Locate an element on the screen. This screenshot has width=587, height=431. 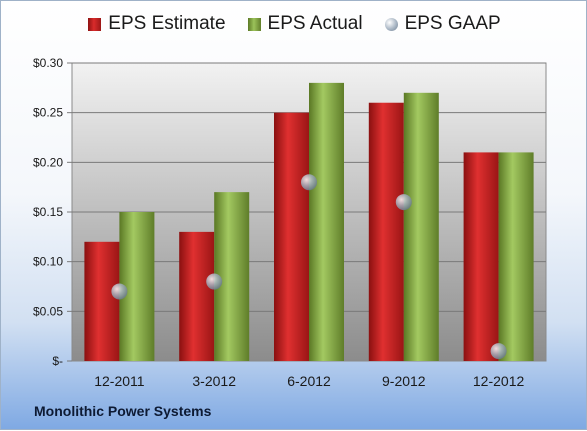
legend-label-estimate: EPS Estimate is located at coordinates (167, 23).